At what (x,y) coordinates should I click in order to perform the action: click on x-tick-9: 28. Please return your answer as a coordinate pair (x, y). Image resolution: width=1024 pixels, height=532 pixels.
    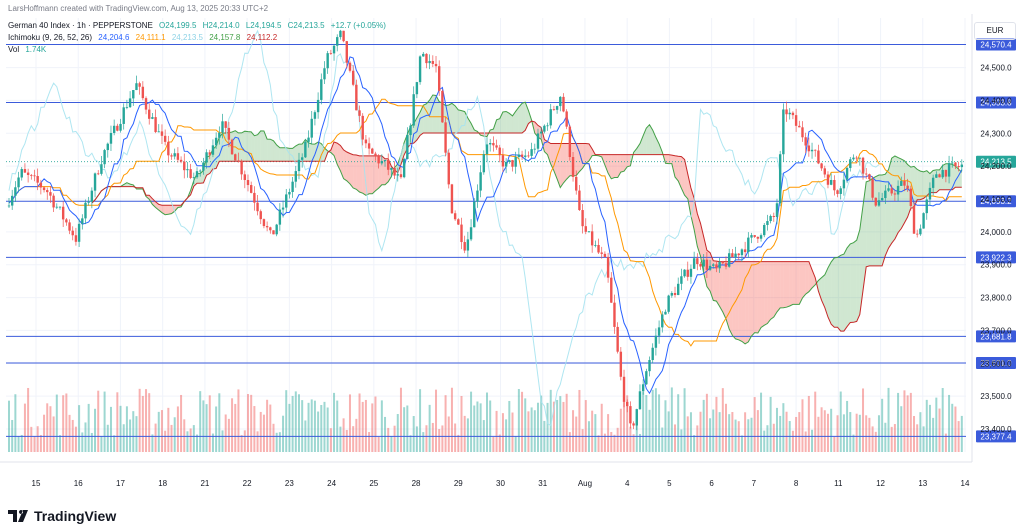
    Looking at the image, I should click on (416, 483).